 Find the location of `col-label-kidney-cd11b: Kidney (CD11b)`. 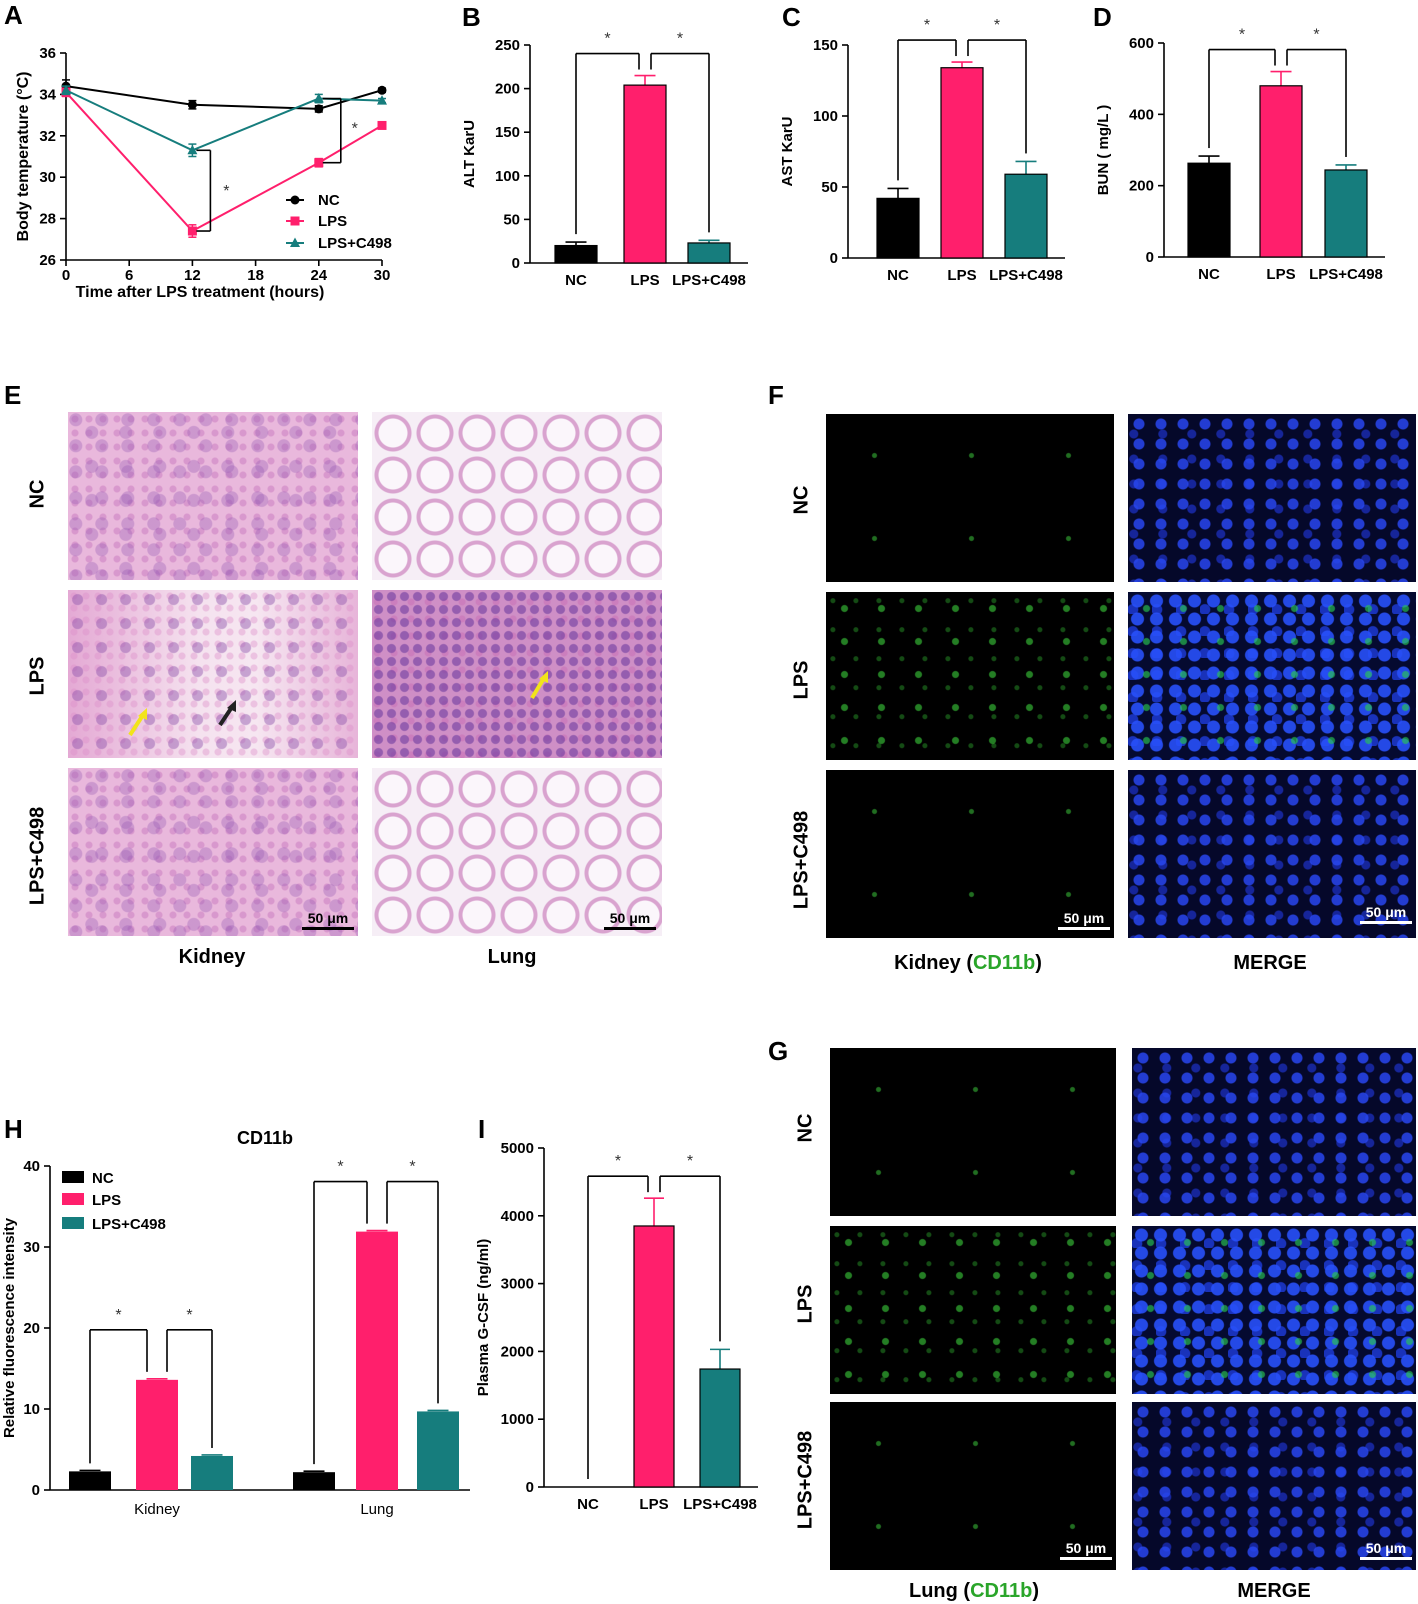

col-label-kidney-cd11b: Kidney (CD11b) is located at coordinates (968, 963).